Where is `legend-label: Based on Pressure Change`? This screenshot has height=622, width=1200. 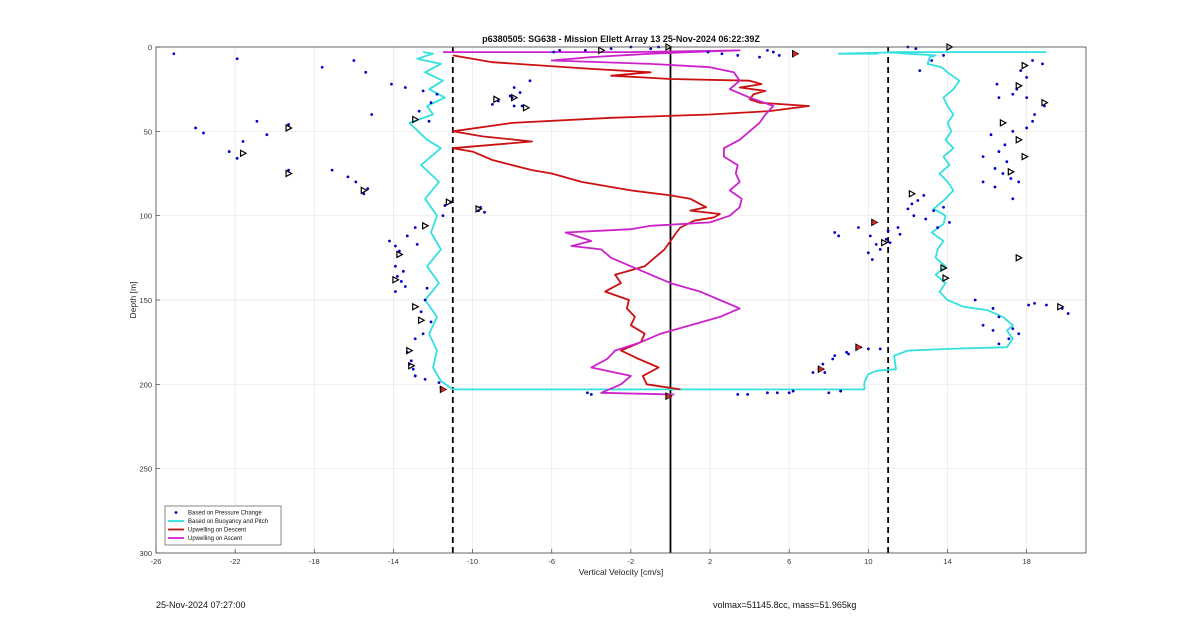
legend-label: Based on Pressure Change is located at coordinates (225, 514).